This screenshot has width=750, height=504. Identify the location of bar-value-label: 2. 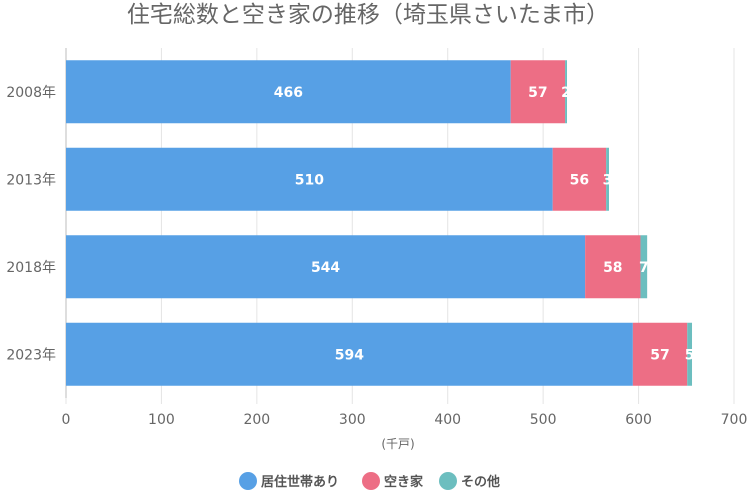
(566, 93).